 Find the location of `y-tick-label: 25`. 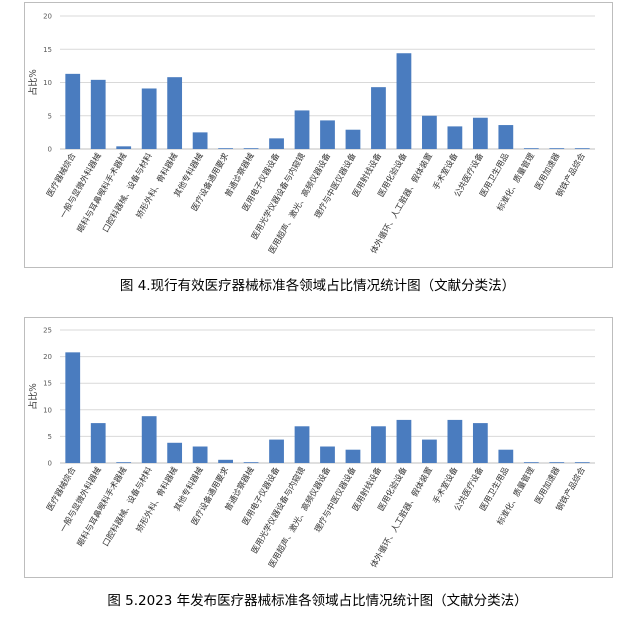

y-tick-label: 25 is located at coordinates (47, 331).